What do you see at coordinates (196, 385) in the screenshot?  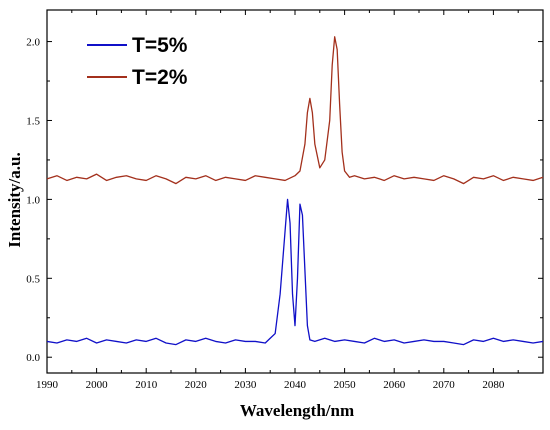 I see `x-tick-label: 2020` at bounding box center [196, 385].